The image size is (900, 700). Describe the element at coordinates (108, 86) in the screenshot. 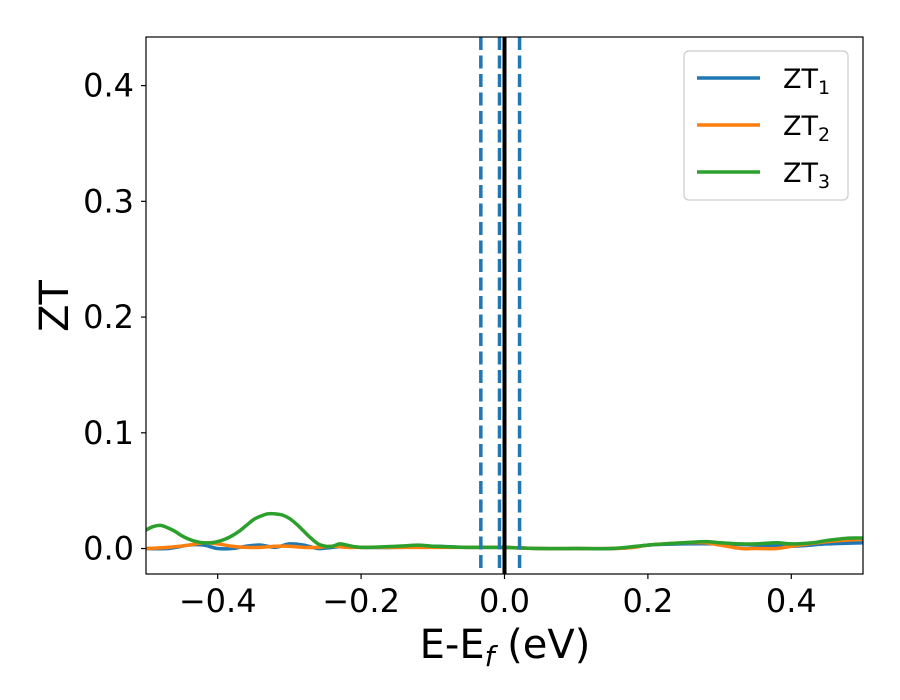

I see `y-tick-label: 0.4` at that location.